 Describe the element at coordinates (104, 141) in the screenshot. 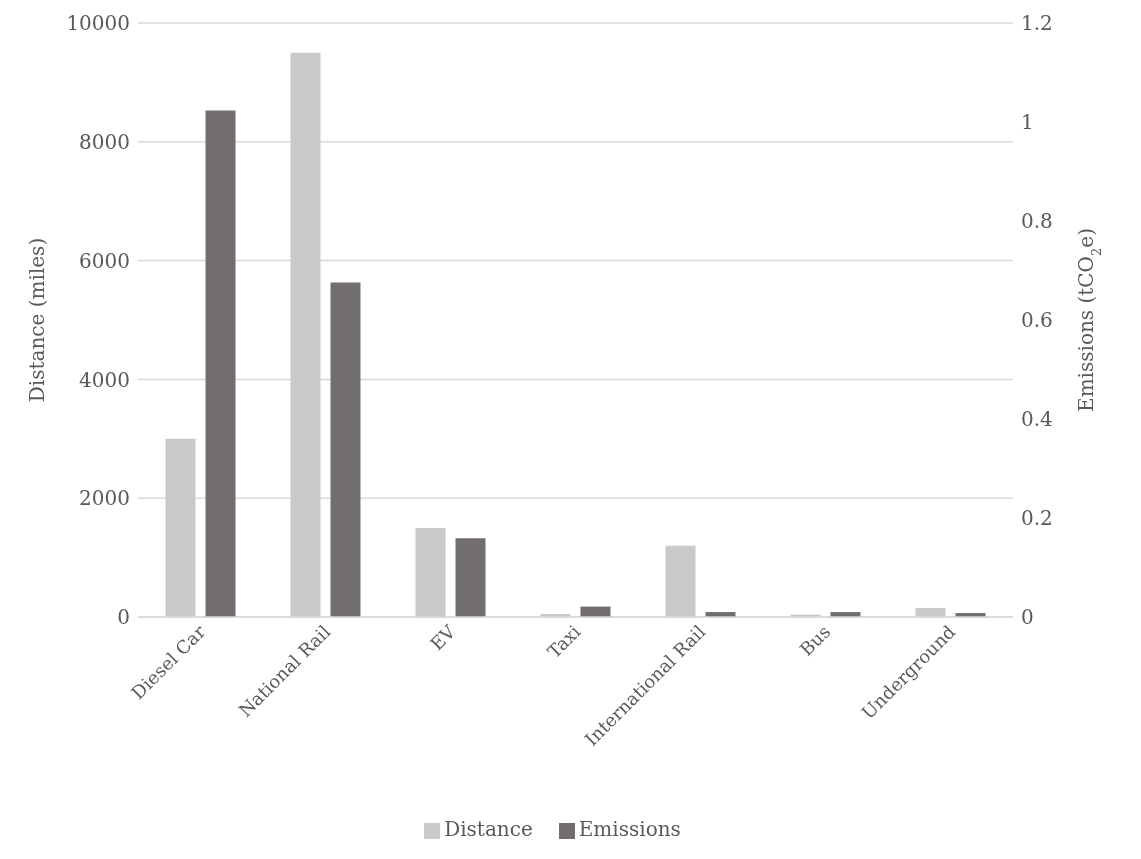

I see `y-tick-label: 8000` at that location.